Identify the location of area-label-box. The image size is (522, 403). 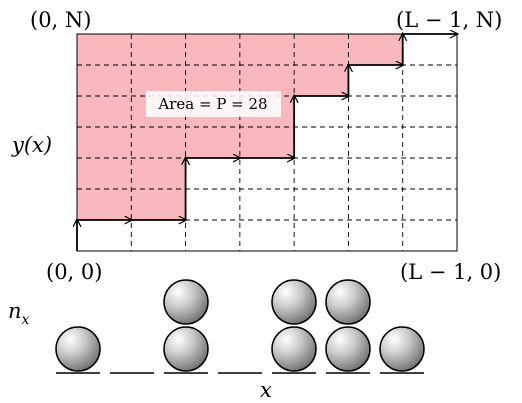
(213, 104).